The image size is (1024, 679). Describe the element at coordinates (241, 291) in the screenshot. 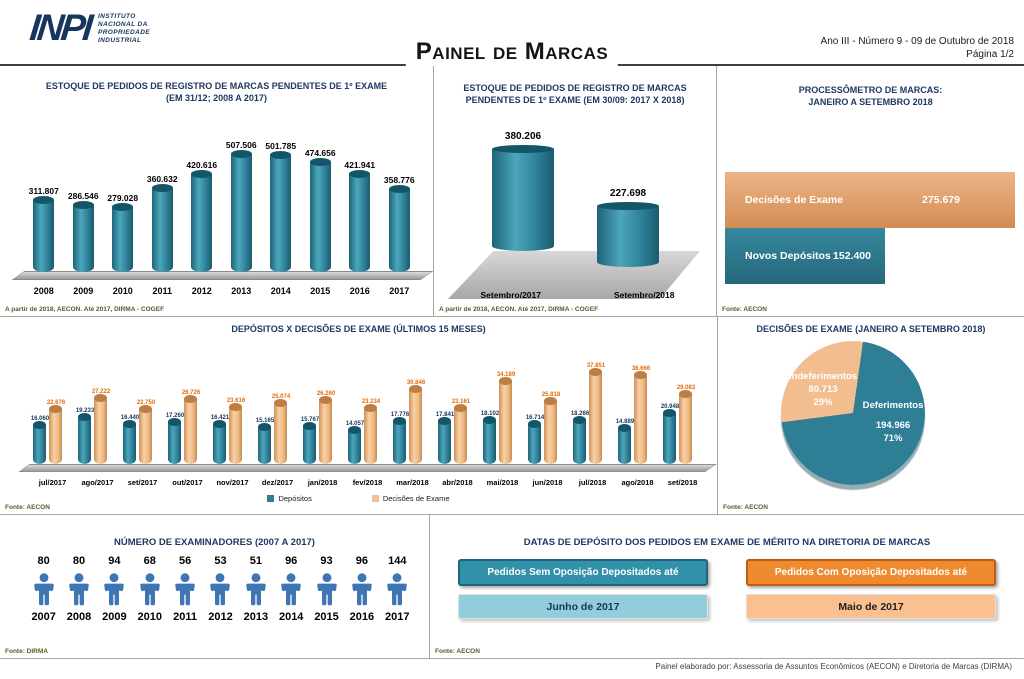

I see `category-label: 2013` at that location.